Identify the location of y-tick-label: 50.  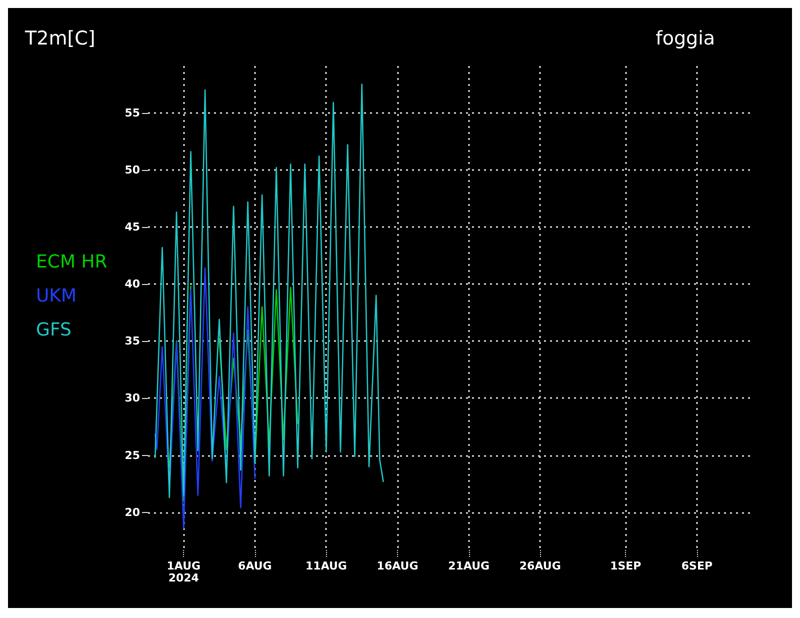
(132, 169).